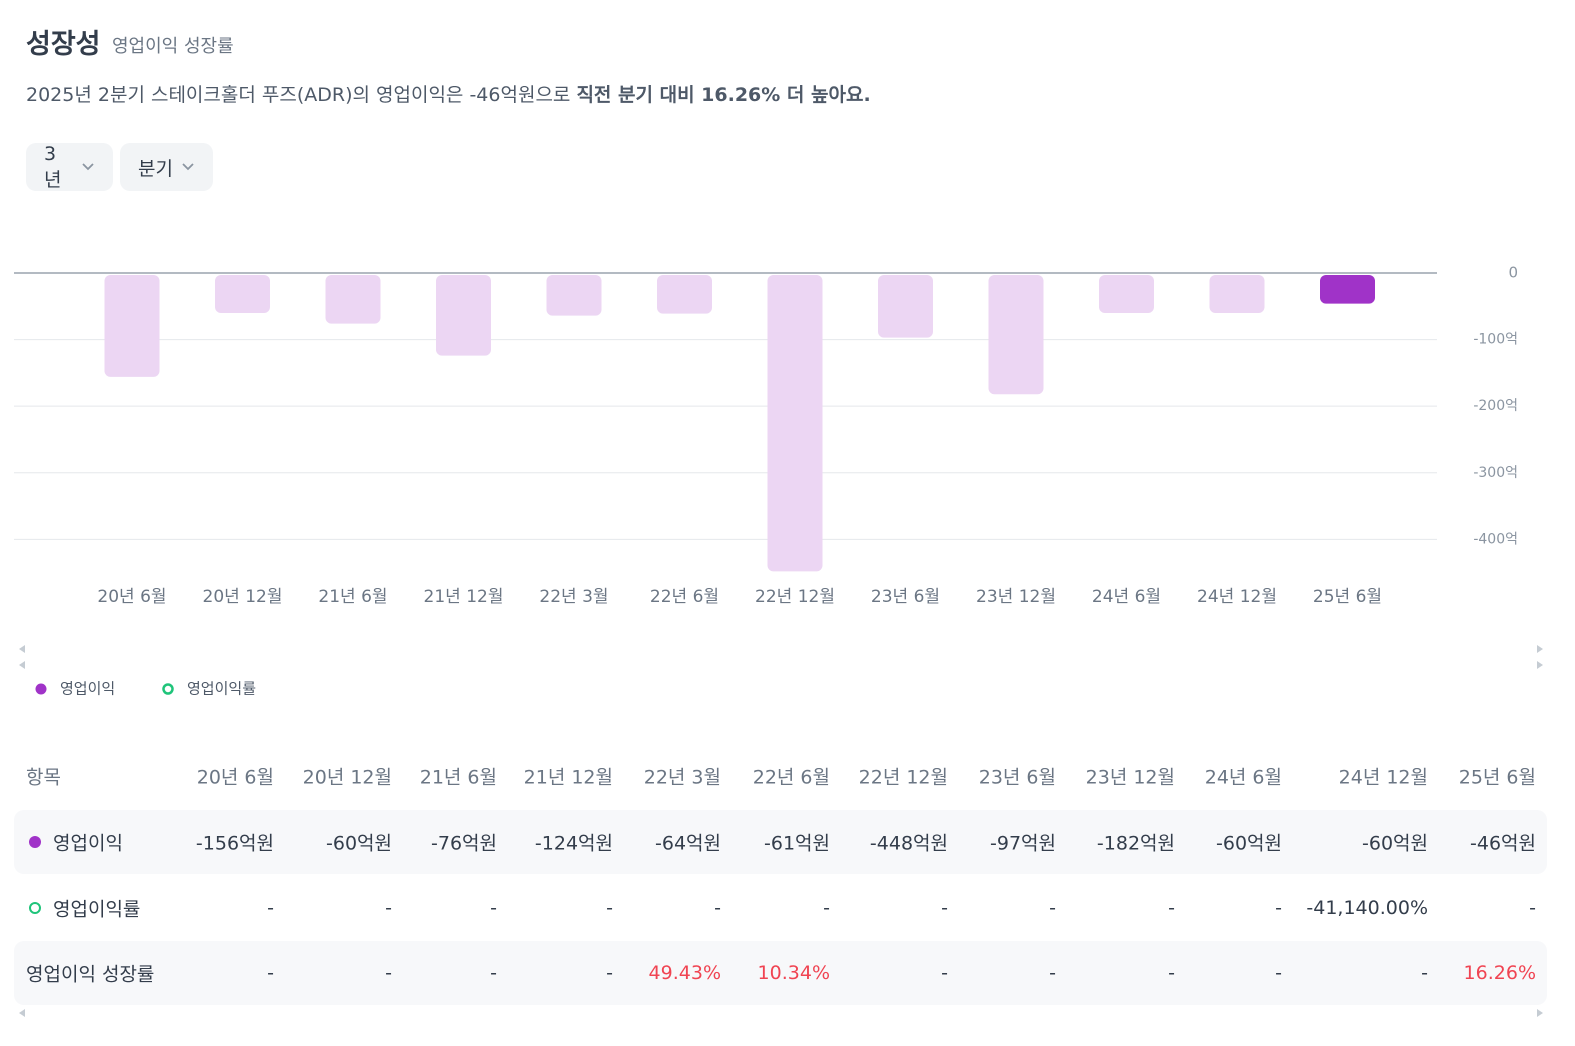 This screenshot has height=1046, width=1575. I want to click on legend-label: 영업이익, so click(87, 689).